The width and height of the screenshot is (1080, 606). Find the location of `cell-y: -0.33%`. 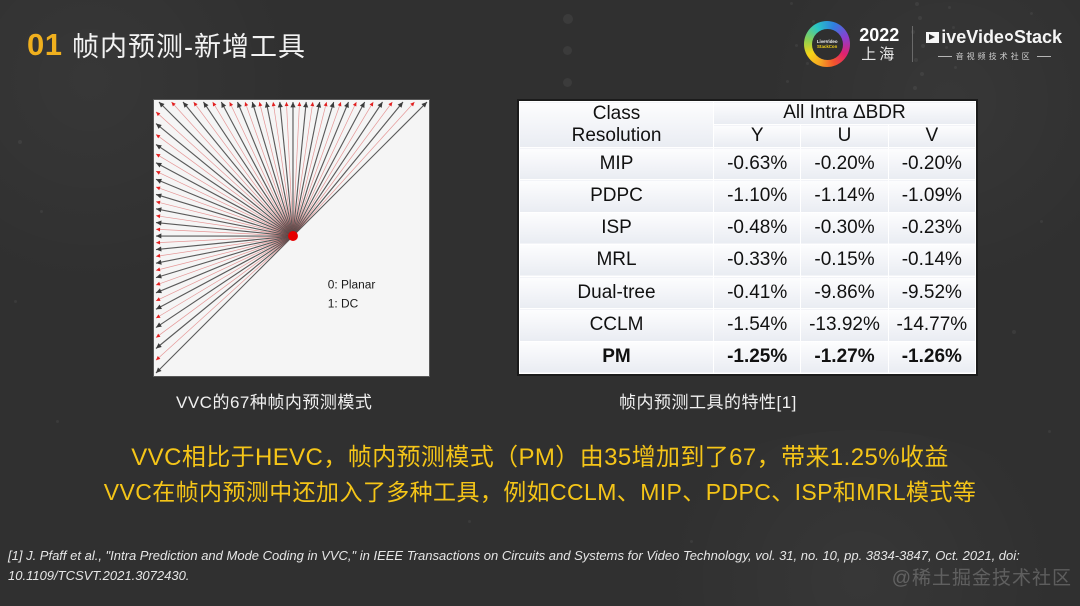

cell-y: -0.33% is located at coordinates (757, 260).